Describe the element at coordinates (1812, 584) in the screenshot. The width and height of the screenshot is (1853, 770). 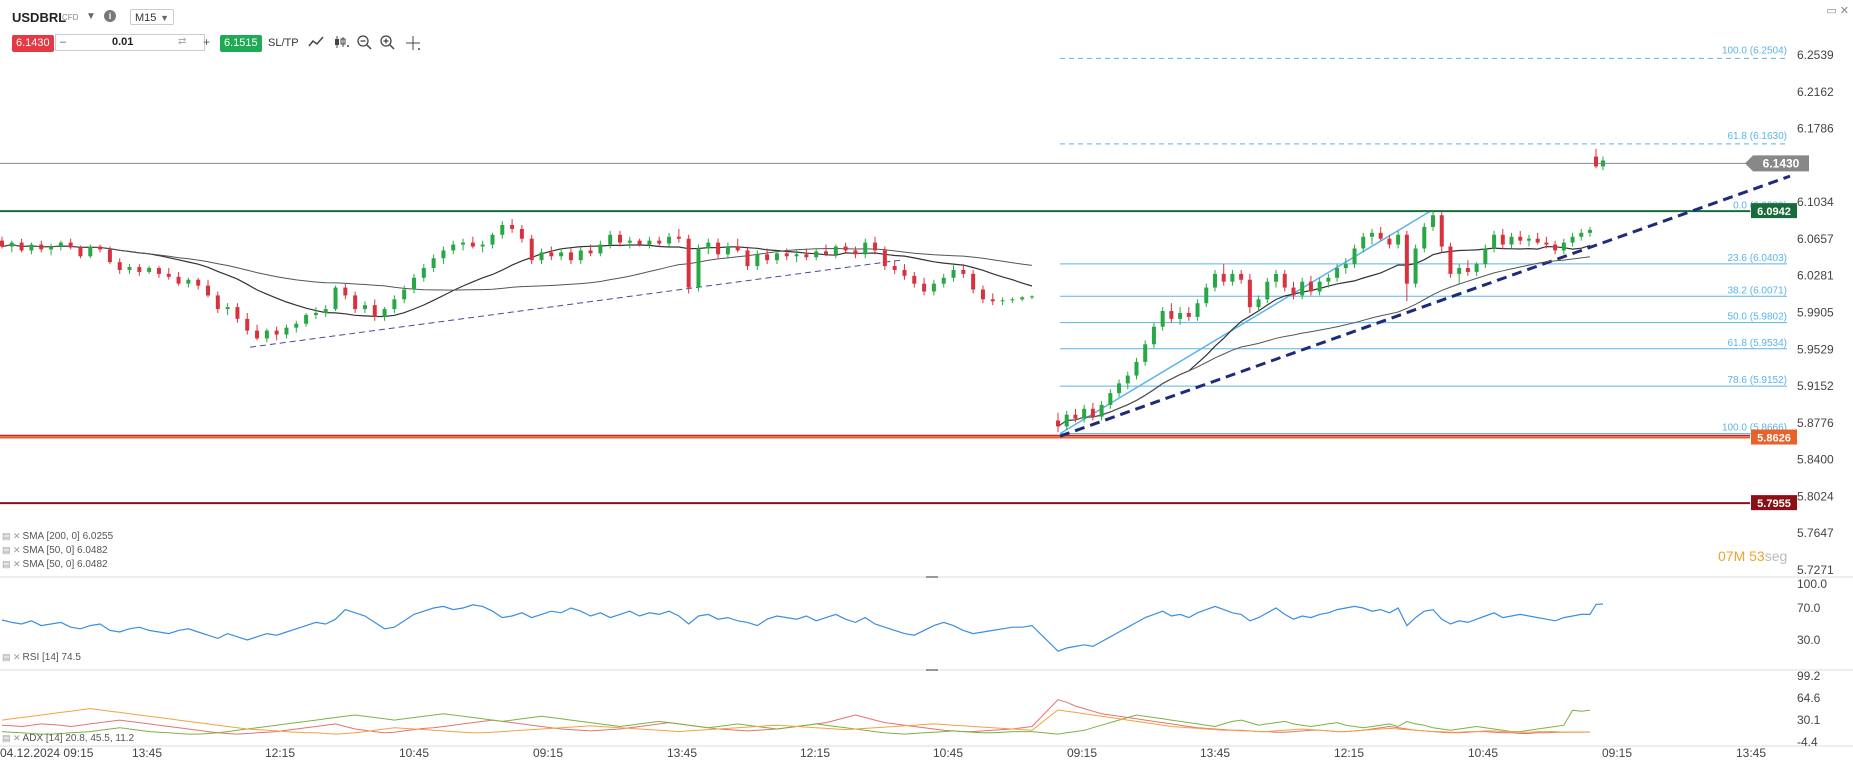
I see `rsi-tick-label: 100.0` at that location.